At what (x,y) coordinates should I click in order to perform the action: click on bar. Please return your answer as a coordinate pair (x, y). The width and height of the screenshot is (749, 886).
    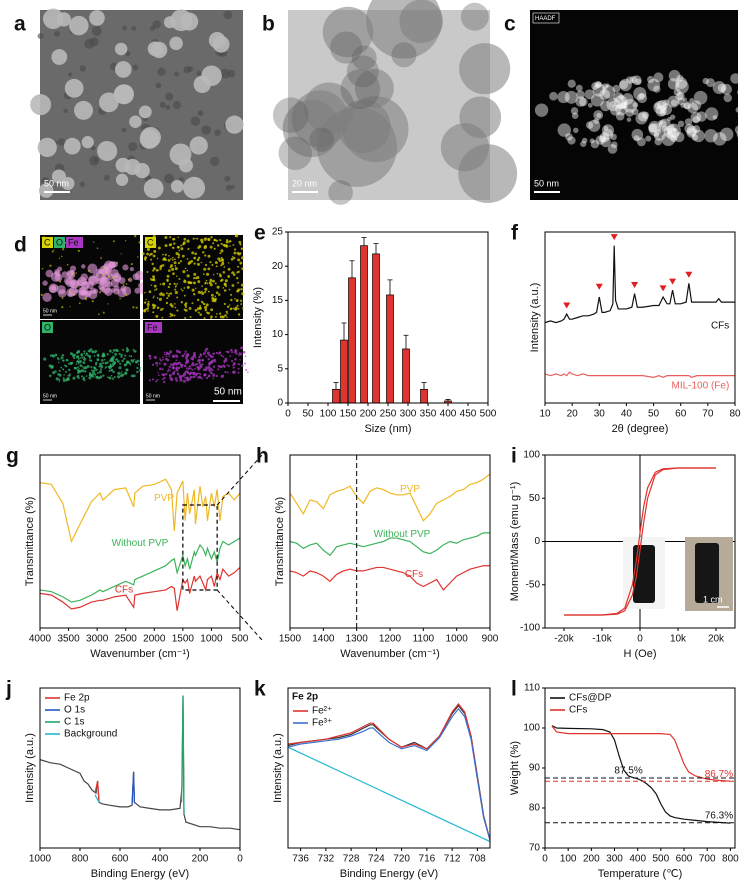
    Looking at the image, I should click on (406, 376).